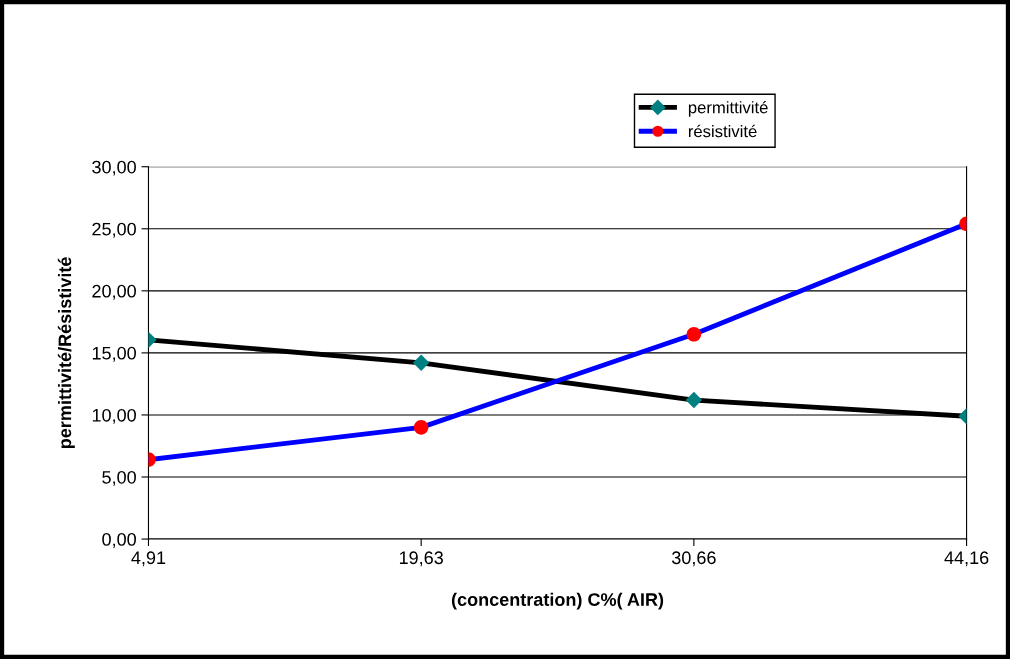 The width and height of the screenshot is (1010, 659). Describe the element at coordinates (421, 559) in the screenshot. I see `x-tick-label: 19,63` at that location.